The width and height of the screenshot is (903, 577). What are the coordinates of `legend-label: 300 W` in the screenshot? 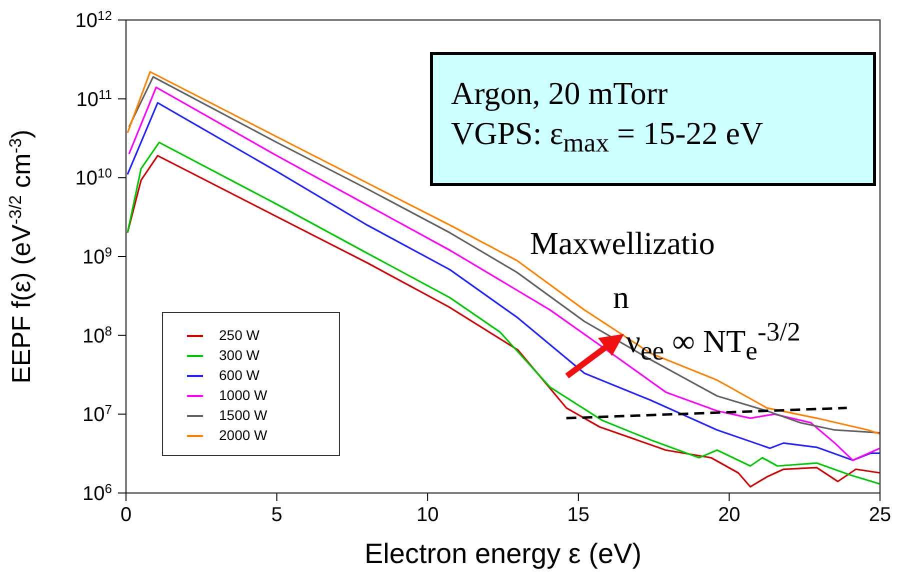 It's located at (239, 355).